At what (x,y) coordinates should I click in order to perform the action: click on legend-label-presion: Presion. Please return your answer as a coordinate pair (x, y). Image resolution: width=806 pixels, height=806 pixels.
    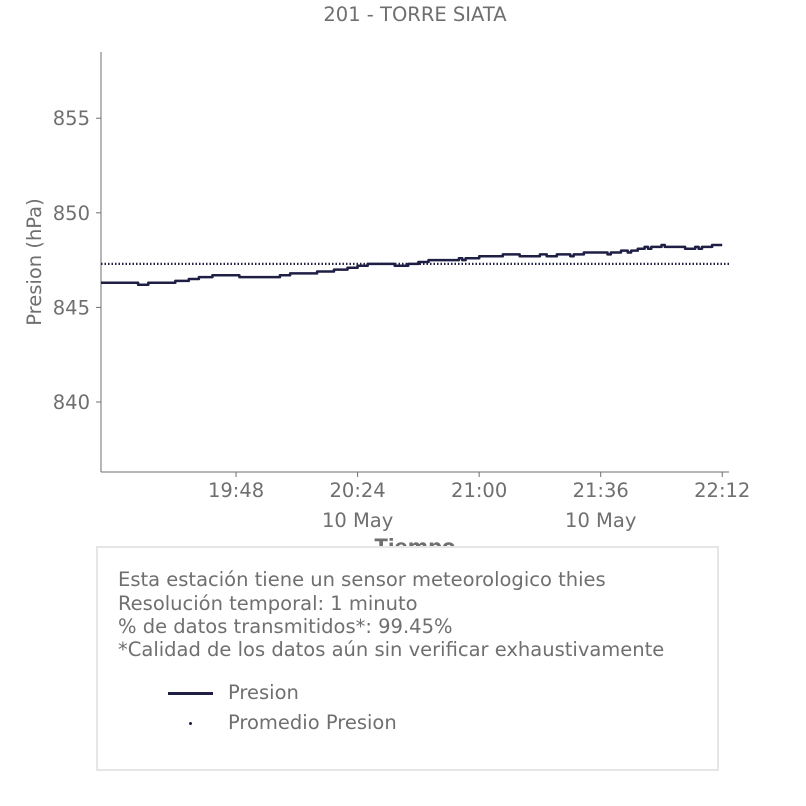
    Looking at the image, I should click on (263, 692).